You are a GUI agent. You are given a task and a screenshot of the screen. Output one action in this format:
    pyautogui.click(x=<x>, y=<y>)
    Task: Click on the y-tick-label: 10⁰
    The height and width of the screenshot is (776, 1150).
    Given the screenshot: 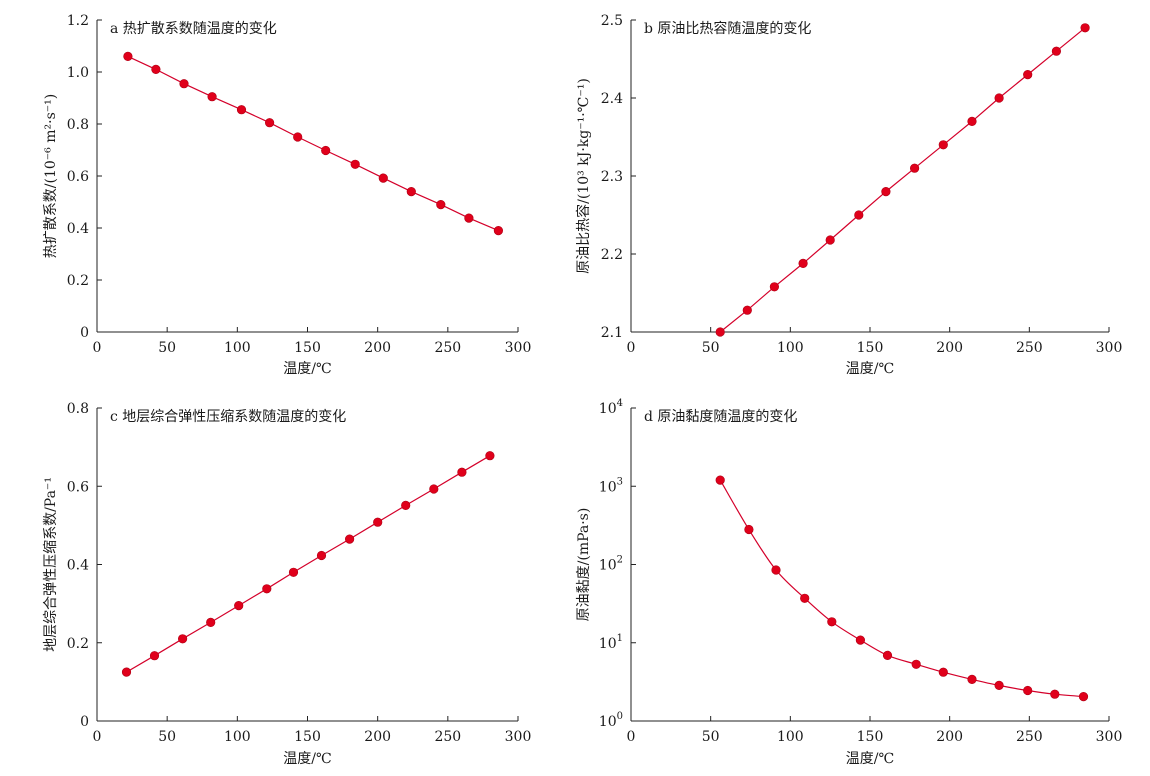 What is the action you would take?
    pyautogui.click(x=611, y=720)
    